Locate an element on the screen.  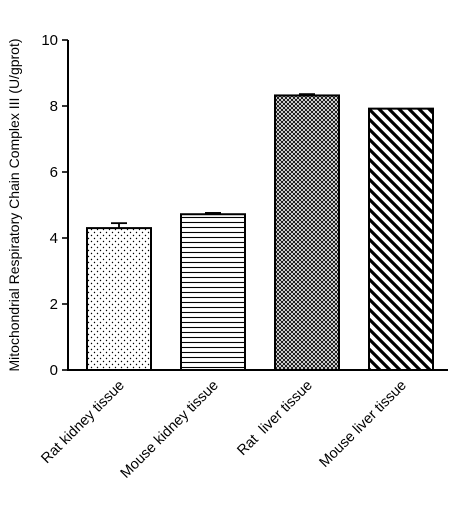
x-tick-label: Mouse kidney tissue is located at coordinates (170, 430).